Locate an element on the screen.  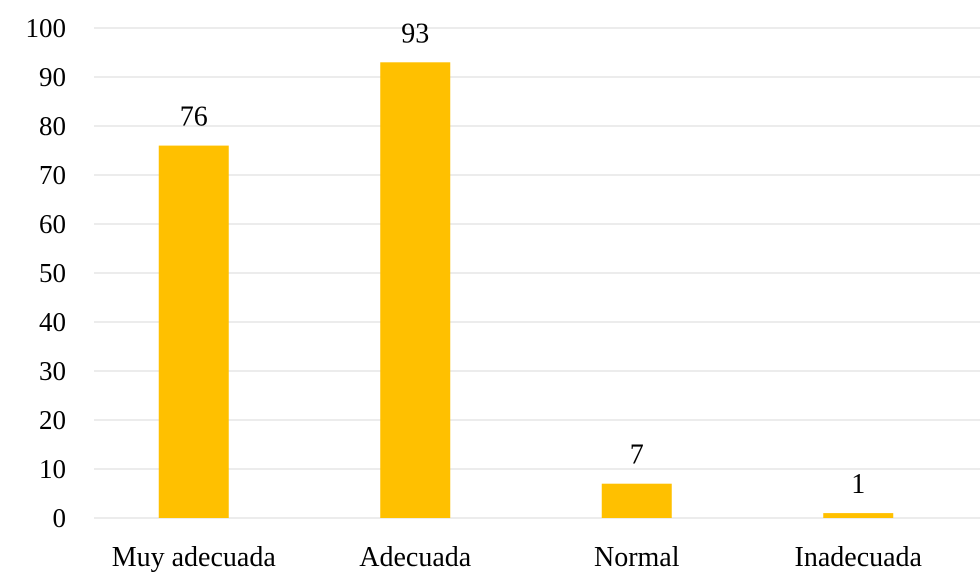
data-label: 93 is located at coordinates (415, 33).